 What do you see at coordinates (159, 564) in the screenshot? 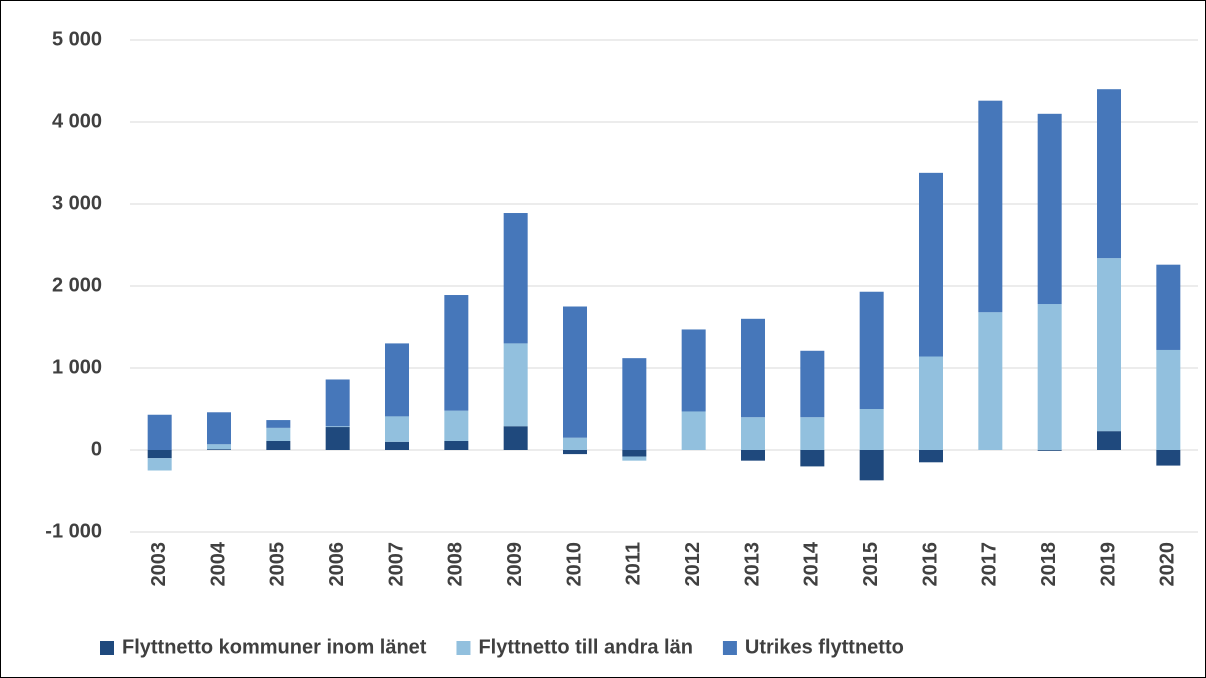
I see `x-tick-label: 2003` at bounding box center [159, 564].